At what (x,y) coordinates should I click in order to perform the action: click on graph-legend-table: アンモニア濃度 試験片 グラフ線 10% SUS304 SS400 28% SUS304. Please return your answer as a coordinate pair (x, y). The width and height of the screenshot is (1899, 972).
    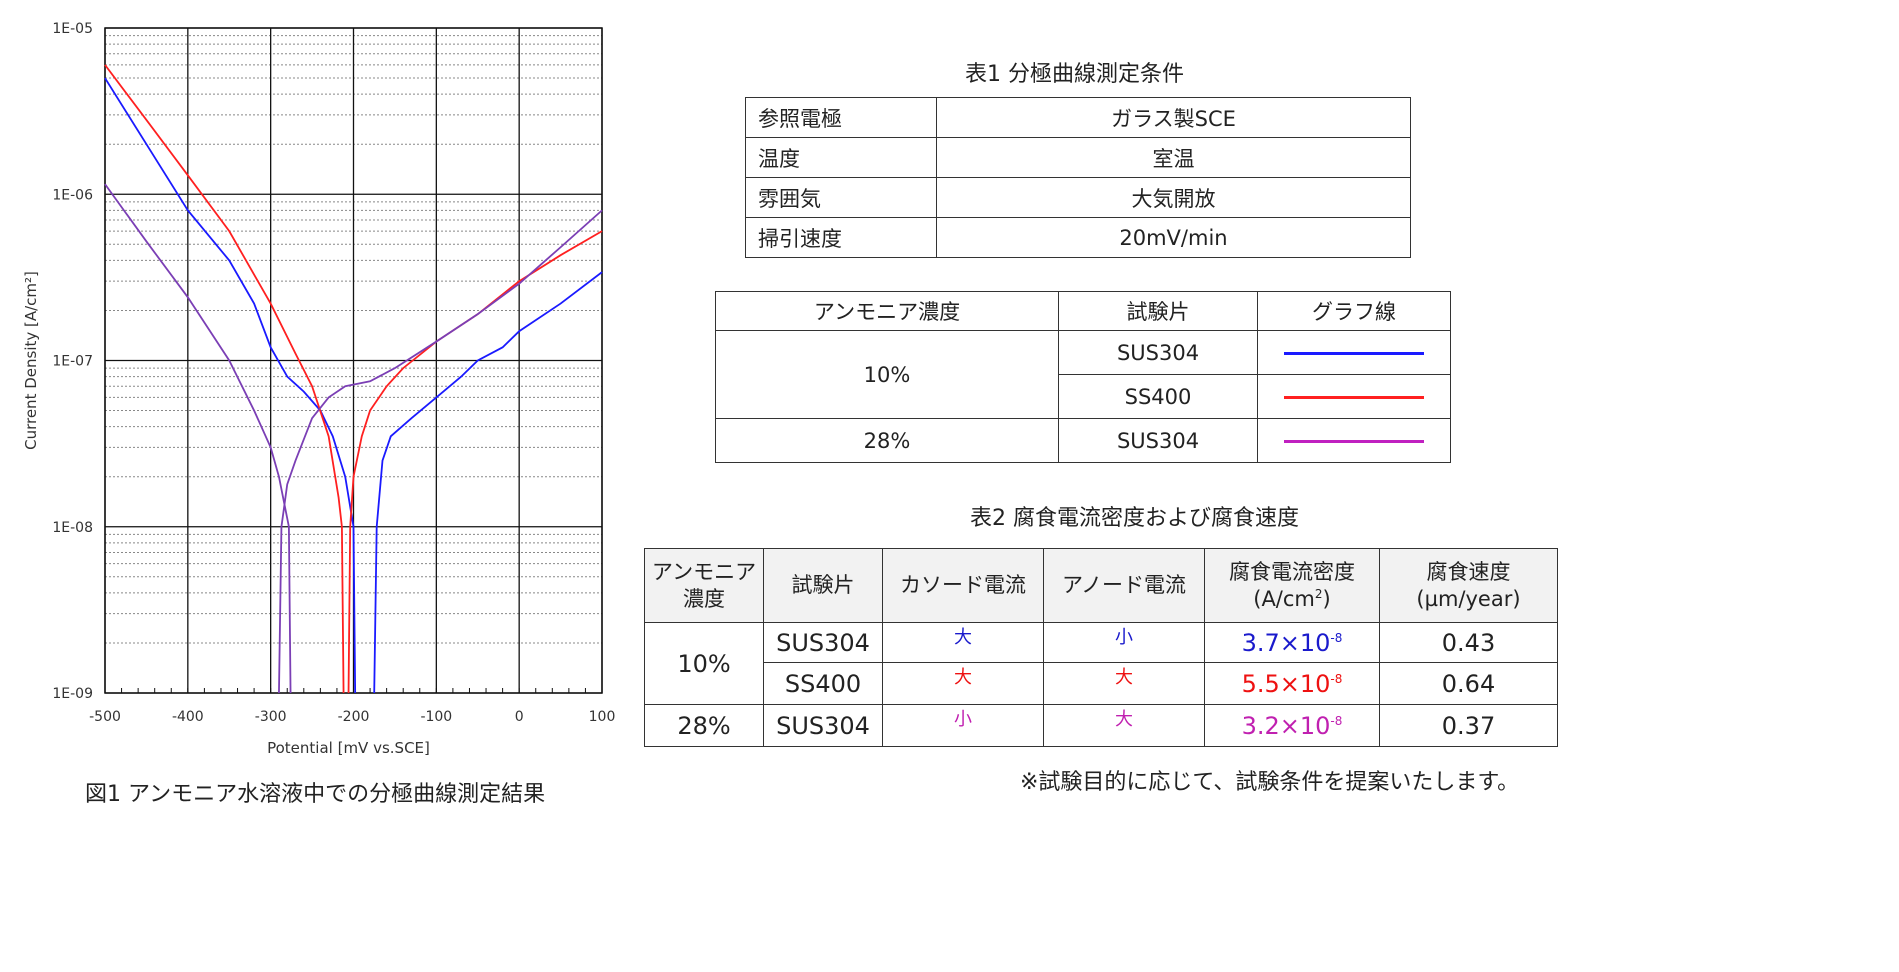
    Looking at the image, I should click on (1083, 377).